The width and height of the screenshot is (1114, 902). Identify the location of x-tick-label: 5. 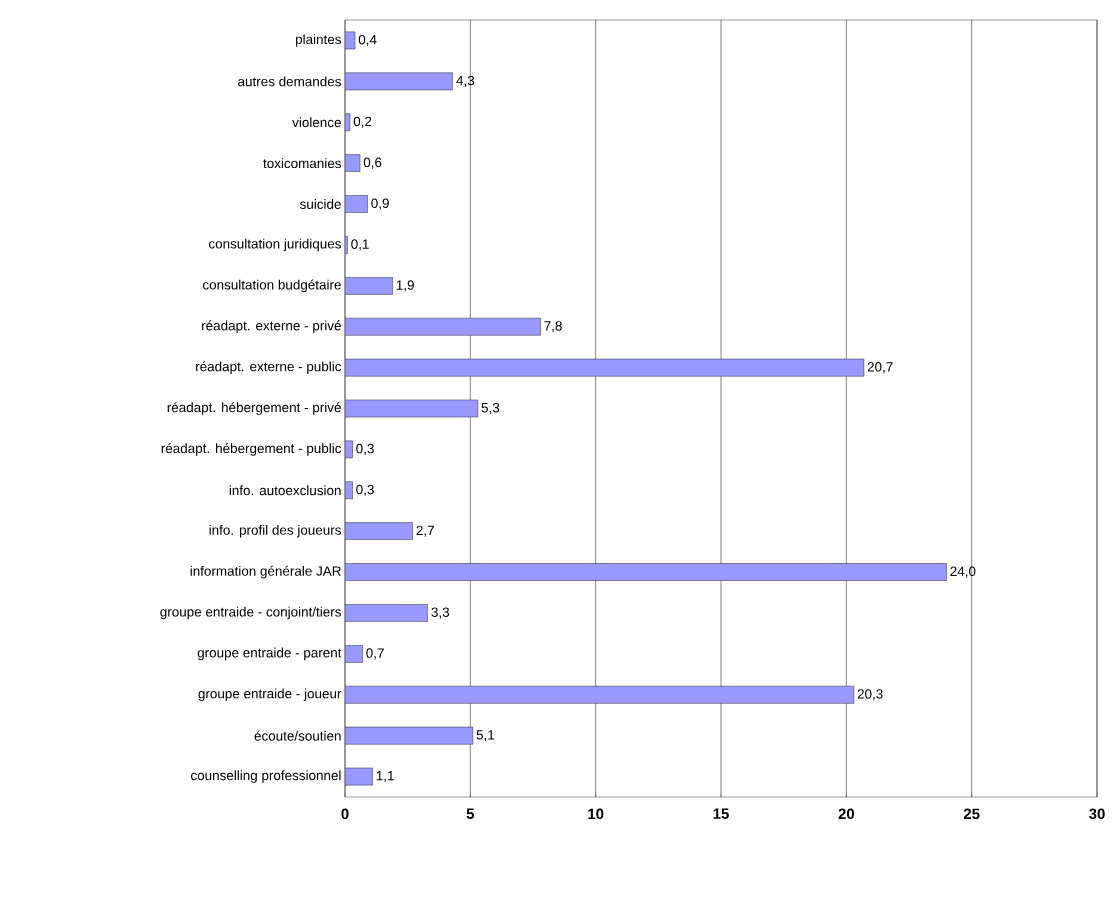
(470, 813).